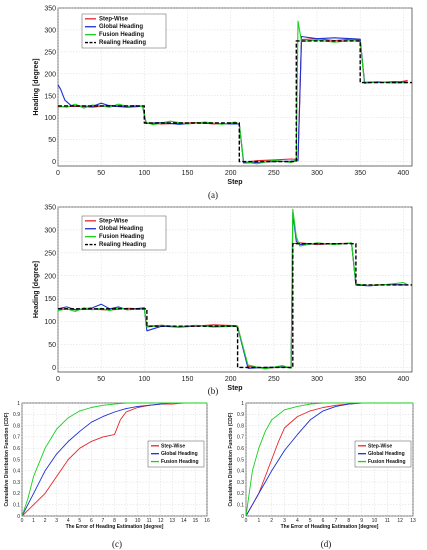  Describe the element at coordinates (16, 426) in the screenshot. I see `y-tick-label: 0.8` at that location.